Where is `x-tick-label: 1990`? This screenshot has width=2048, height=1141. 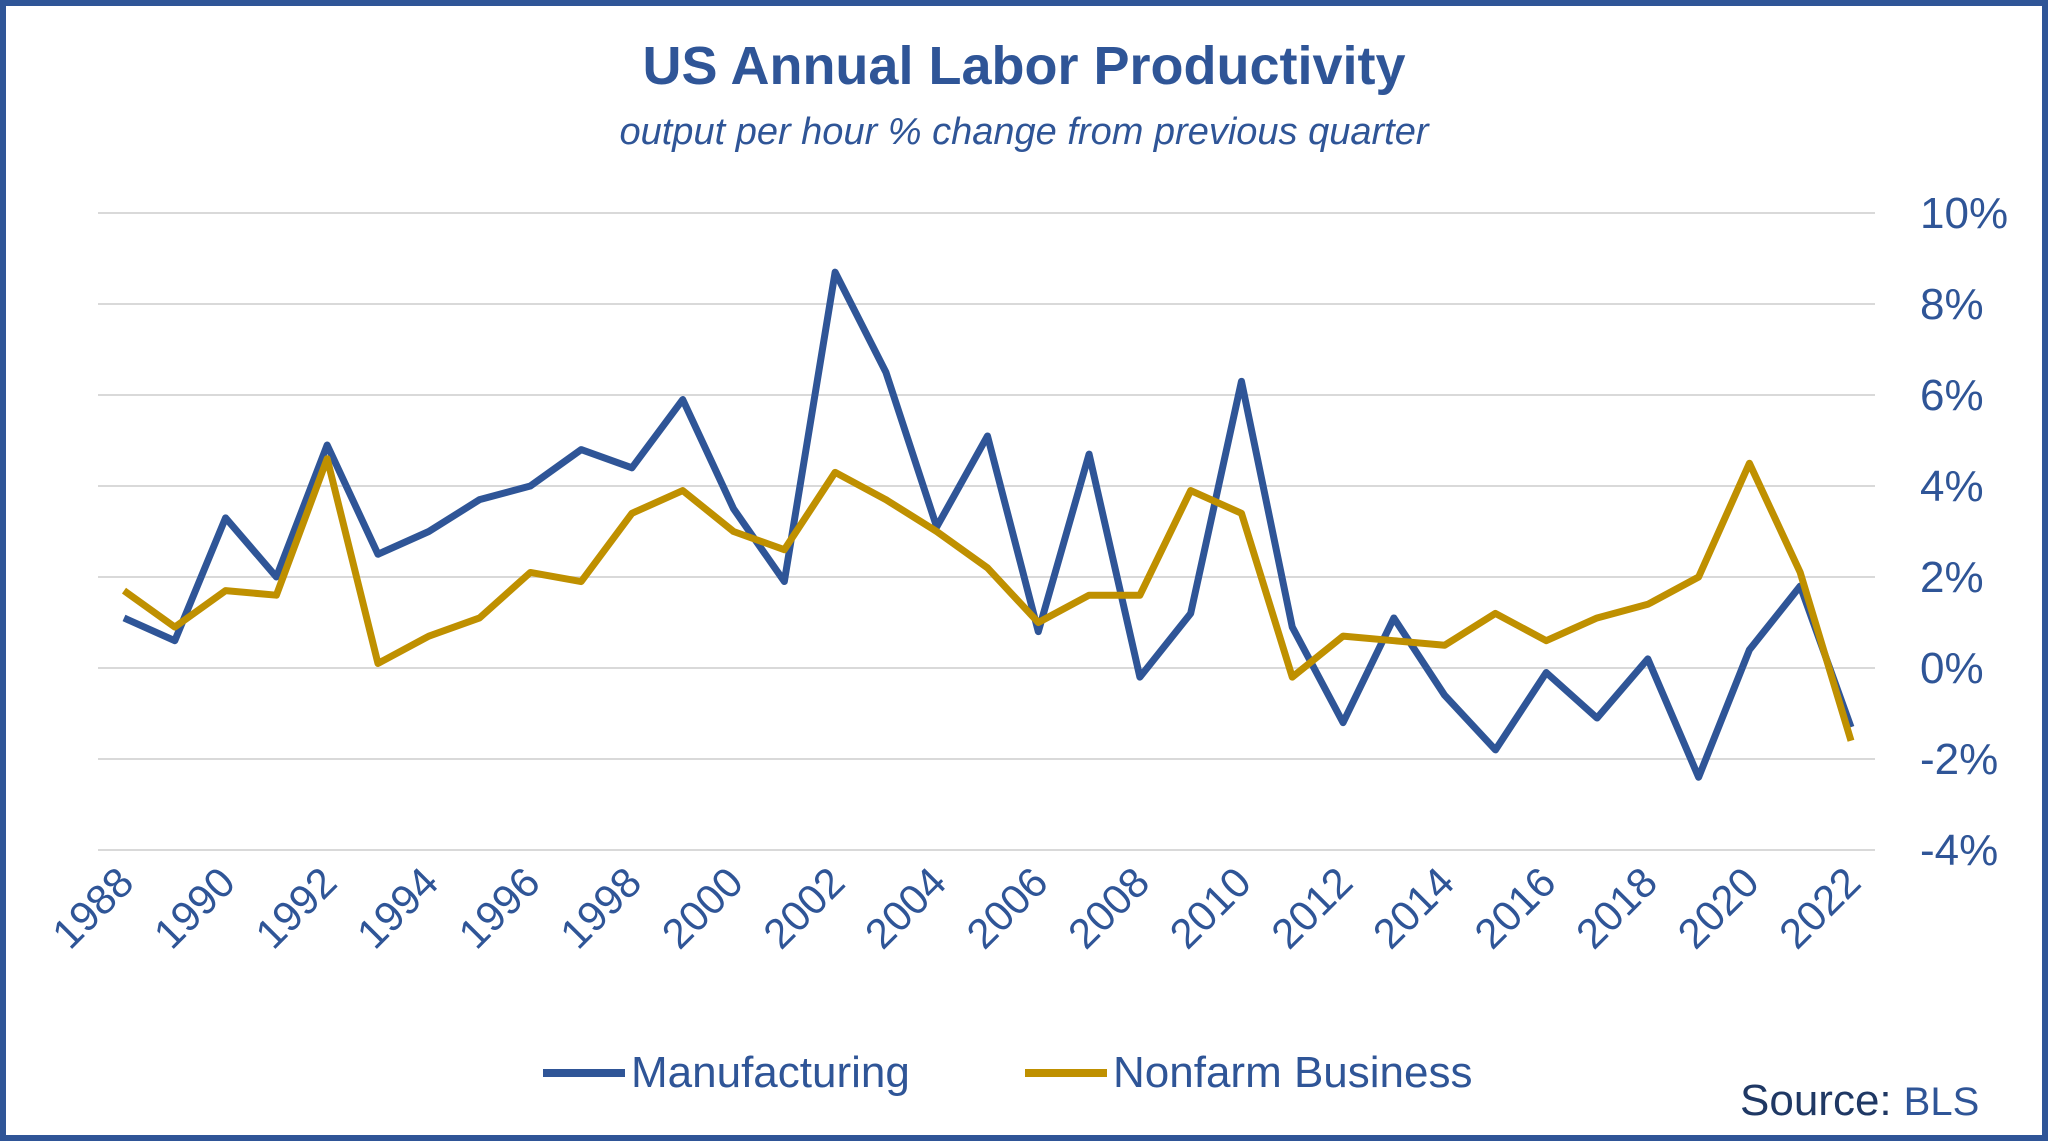 x-tick-label: 1990 is located at coordinates (194, 907).